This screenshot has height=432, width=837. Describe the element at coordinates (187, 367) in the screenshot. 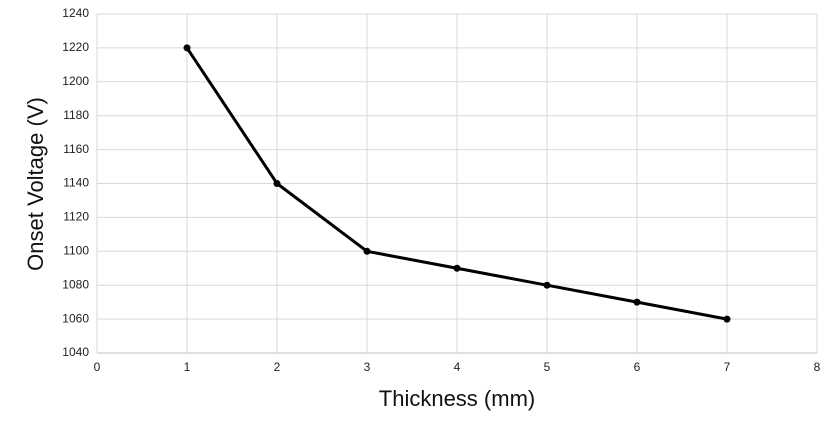

I see `x-tick-label: 1` at that location.